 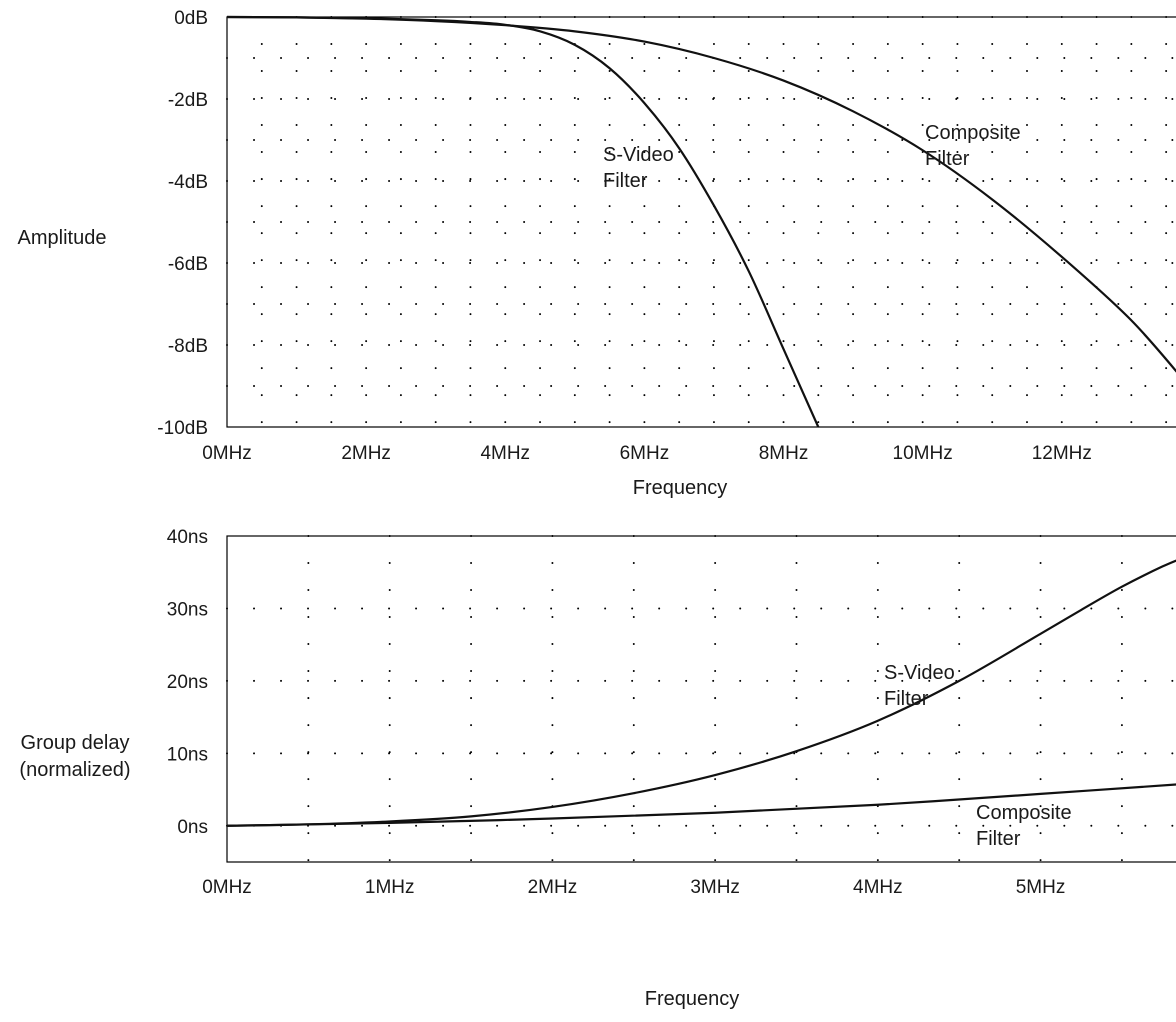 What do you see at coordinates (906, 699) in the screenshot?
I see `group-delay-svideo-label-line2: Filter` at bounding box center [906, 699].